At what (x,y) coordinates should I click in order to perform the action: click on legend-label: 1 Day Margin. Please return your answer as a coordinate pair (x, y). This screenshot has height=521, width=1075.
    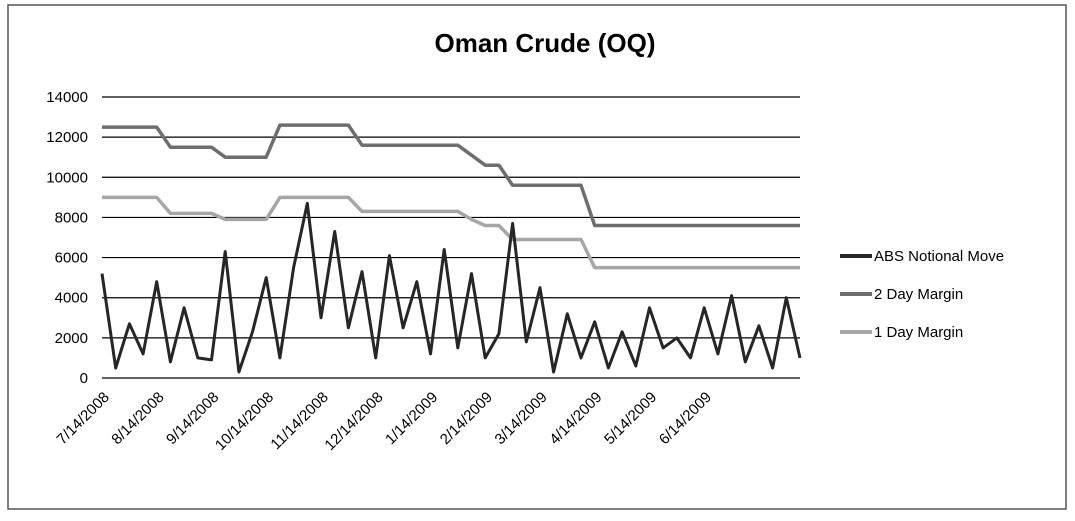
    Looking at the image, I should click on (918, 332).